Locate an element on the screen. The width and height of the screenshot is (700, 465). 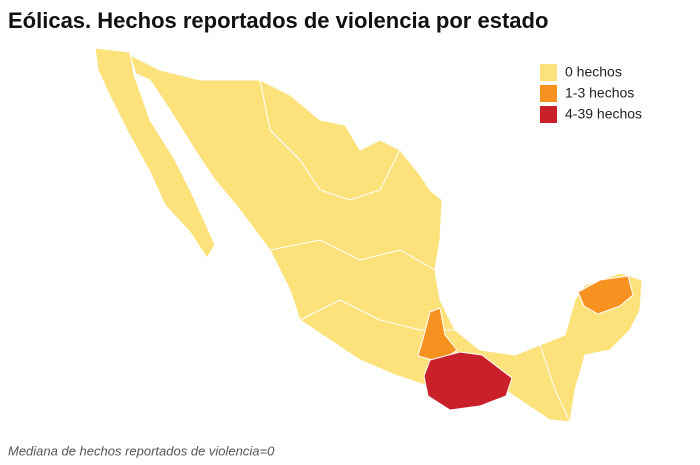
state-oaxaca is located at coordinates (468, 381).